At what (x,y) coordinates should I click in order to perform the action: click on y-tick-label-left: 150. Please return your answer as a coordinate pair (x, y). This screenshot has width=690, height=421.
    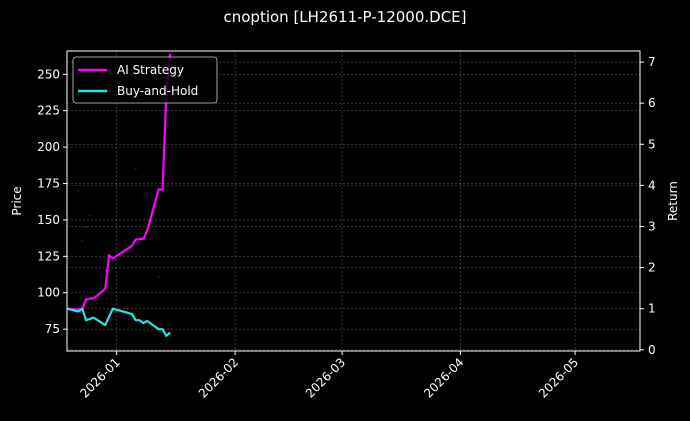
    Looking at the image, I should click on (48, 220).